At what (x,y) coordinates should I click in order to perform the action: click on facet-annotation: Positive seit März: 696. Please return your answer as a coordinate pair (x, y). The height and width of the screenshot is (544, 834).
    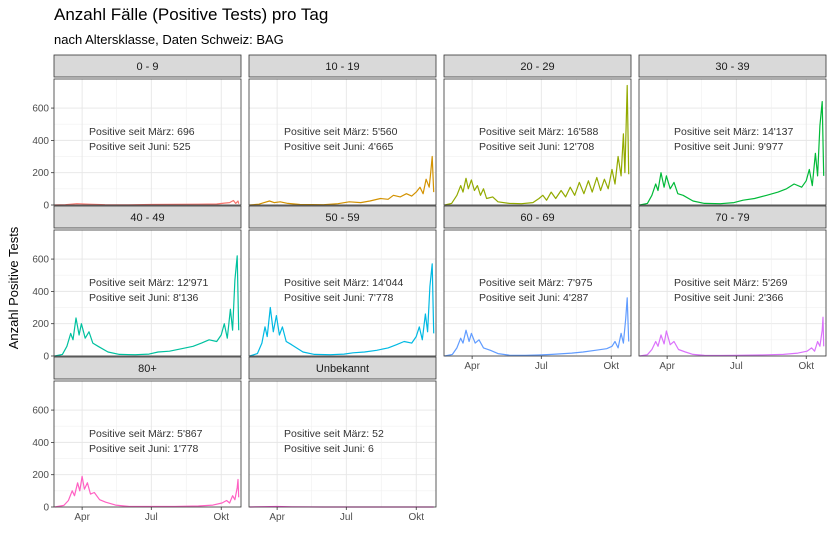
    Looking at the image, I should click on (142, 132).